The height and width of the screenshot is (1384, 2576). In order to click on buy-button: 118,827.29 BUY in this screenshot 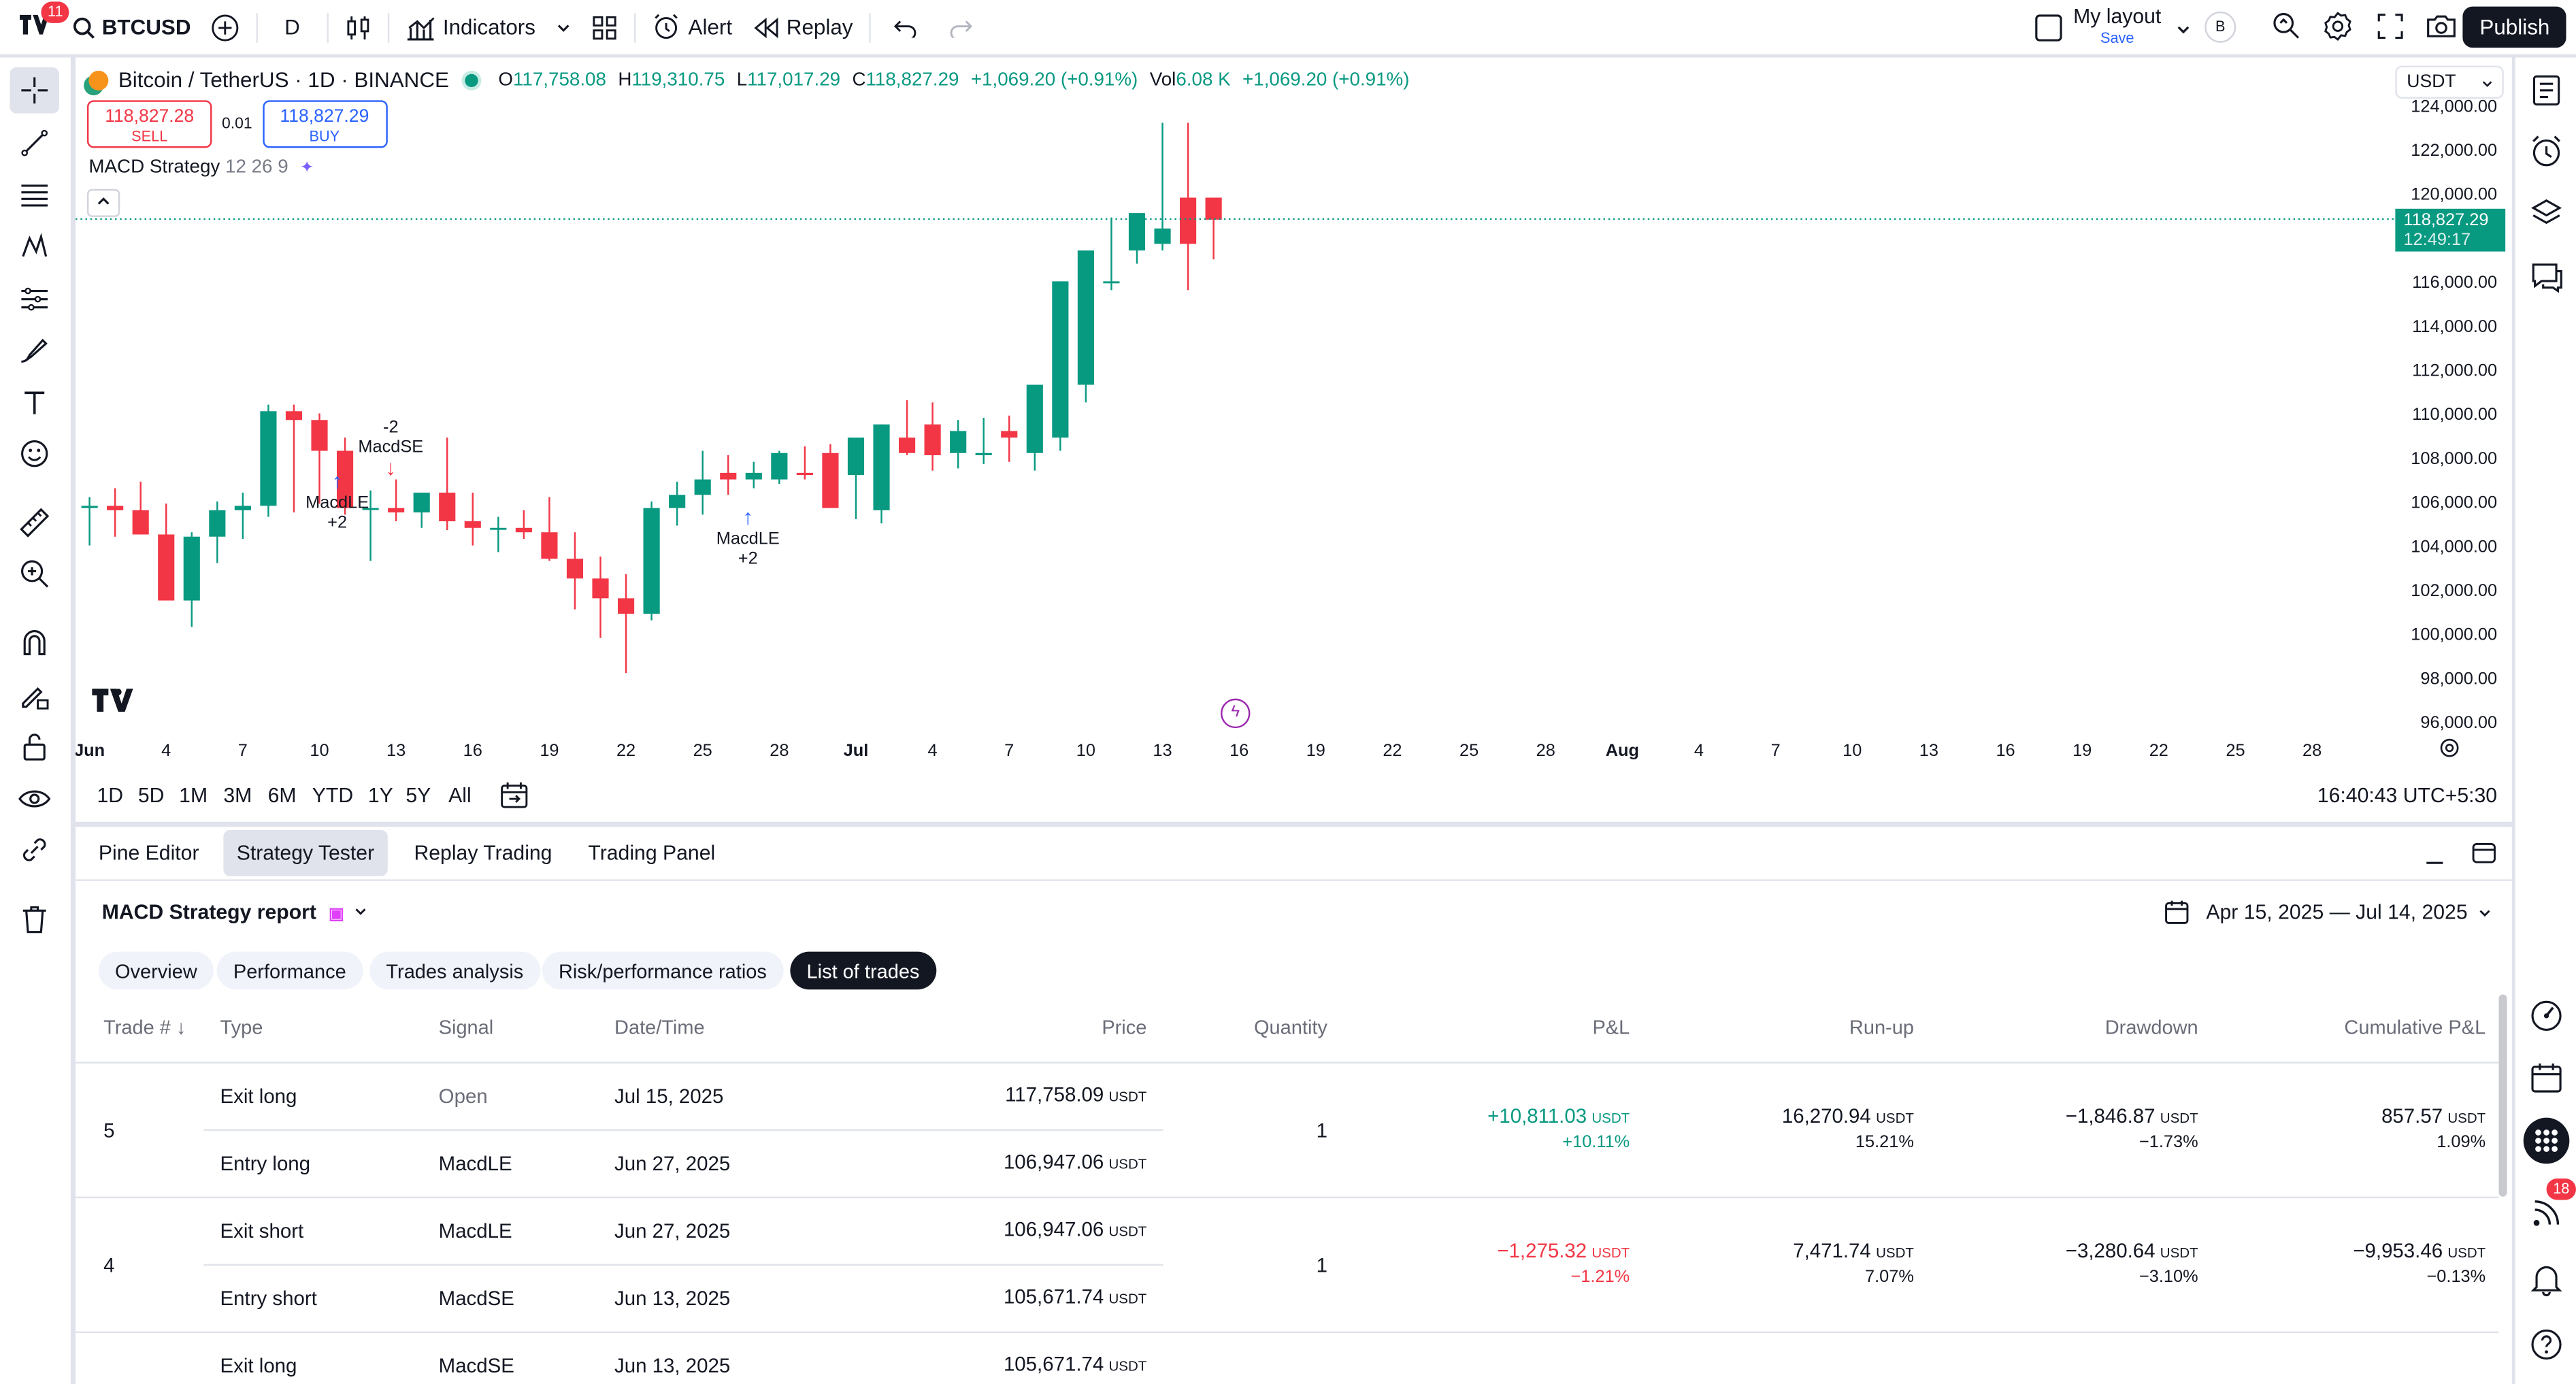, I will do `click(324, 124)`.